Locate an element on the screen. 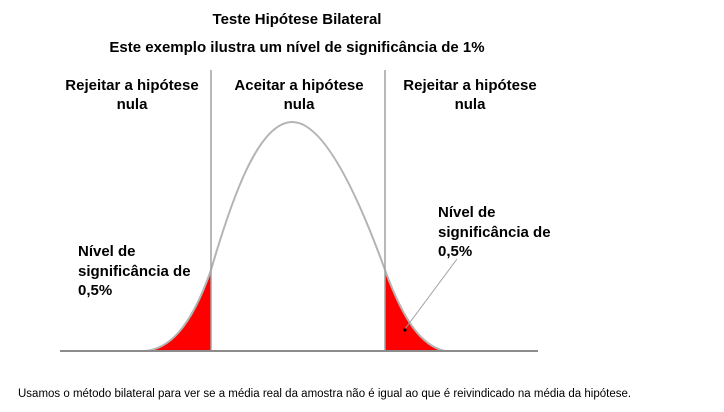 The height and width of the screenshot is (412, 724). right-tail-region is located at coordinates (415, 310).